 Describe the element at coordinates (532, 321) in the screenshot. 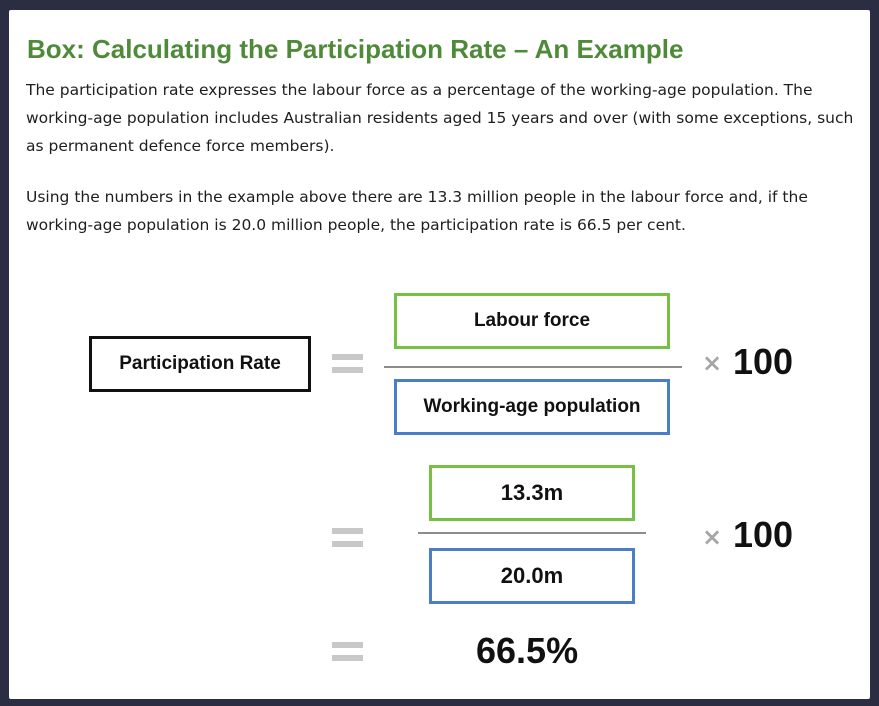

I see `labour-force-box: Labour force` at that location.